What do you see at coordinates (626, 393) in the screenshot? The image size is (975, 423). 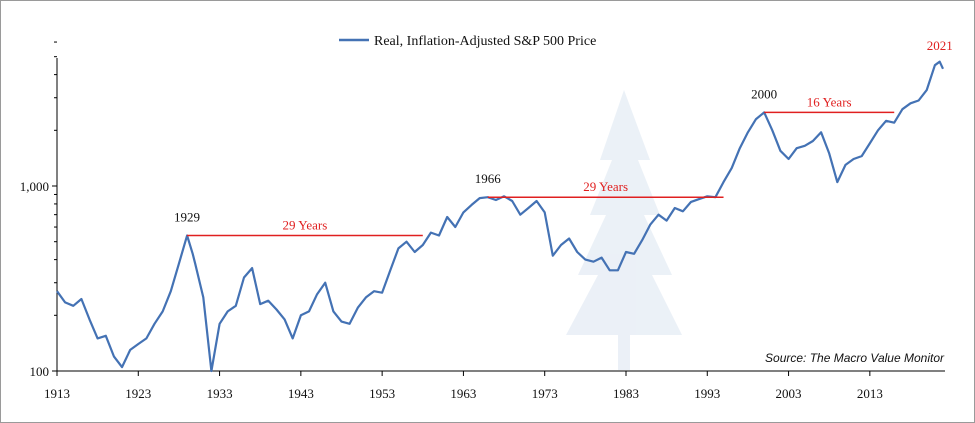 I see `x-tick-label: 1983` at bounding box center [626, 393].